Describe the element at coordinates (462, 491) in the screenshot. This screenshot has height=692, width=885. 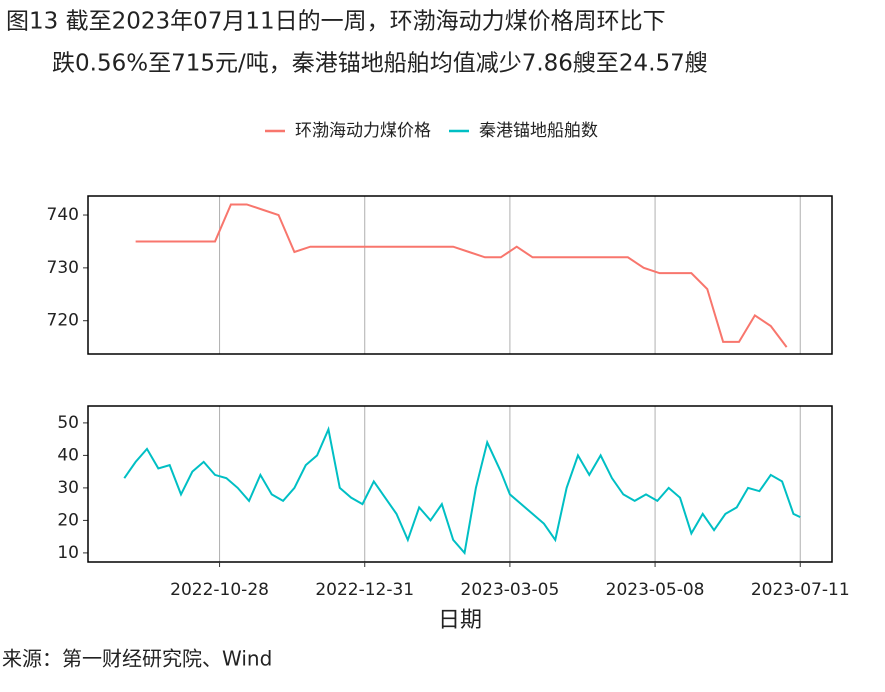
I see `line-series` at that location.